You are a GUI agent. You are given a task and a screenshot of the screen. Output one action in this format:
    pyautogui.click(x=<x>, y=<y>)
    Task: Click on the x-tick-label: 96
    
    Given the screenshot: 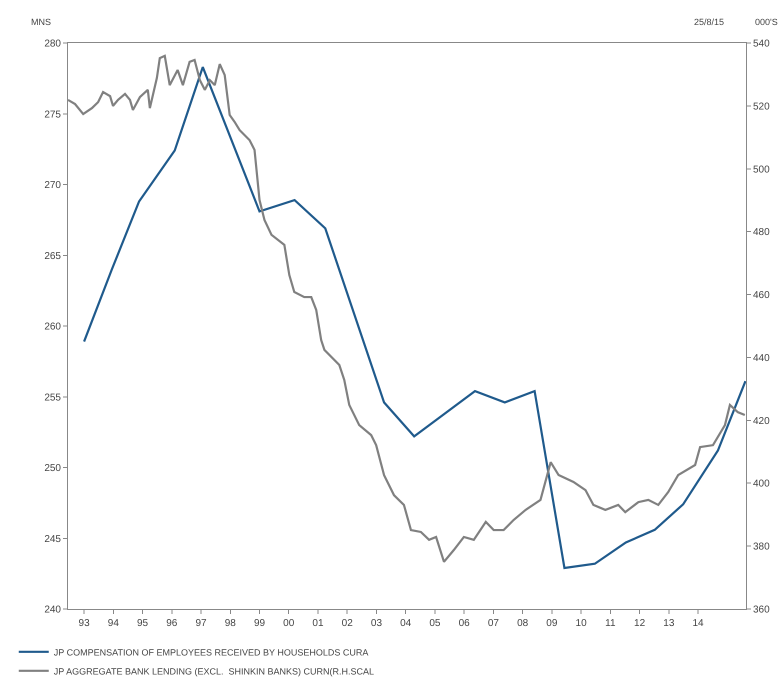 What is the action you would take?
    pyautogui.click(x=172, y=623)
    